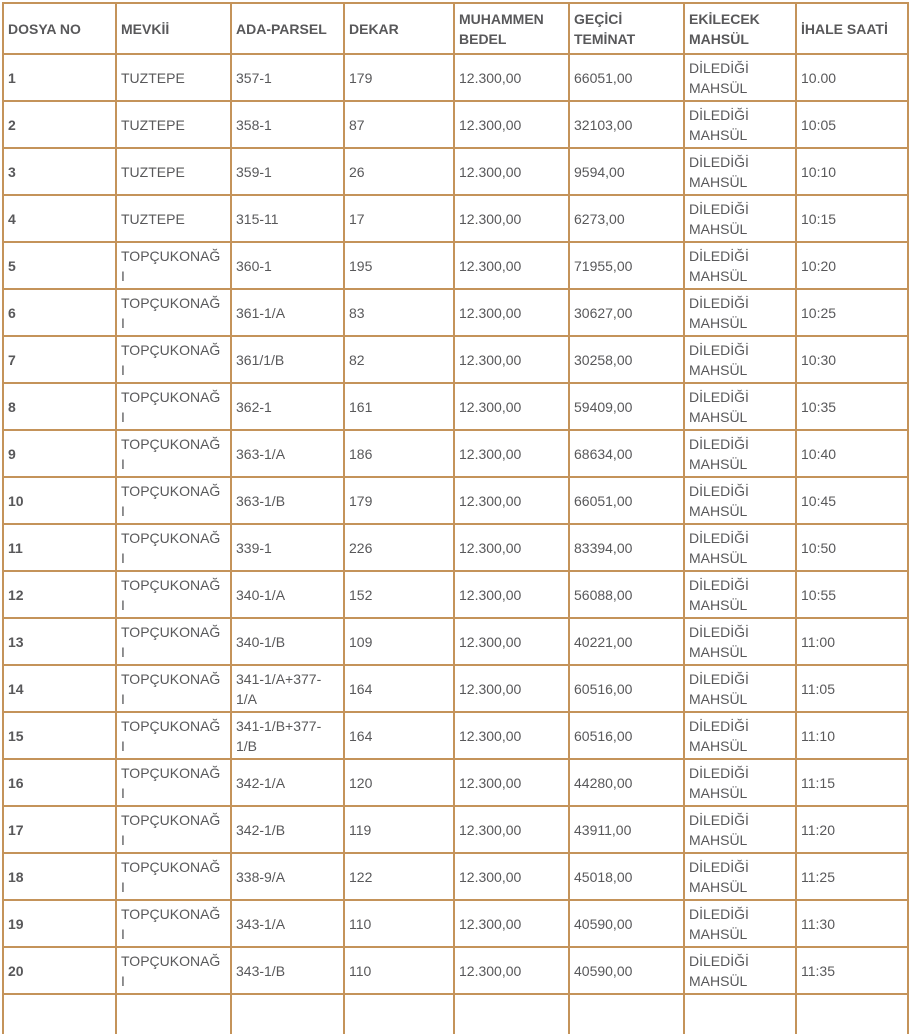  What do you see at coordinates (287, 876) in the screenshot?
I see `cell-ada_parsel: 338-9/A` at bounding box center [287, 876].